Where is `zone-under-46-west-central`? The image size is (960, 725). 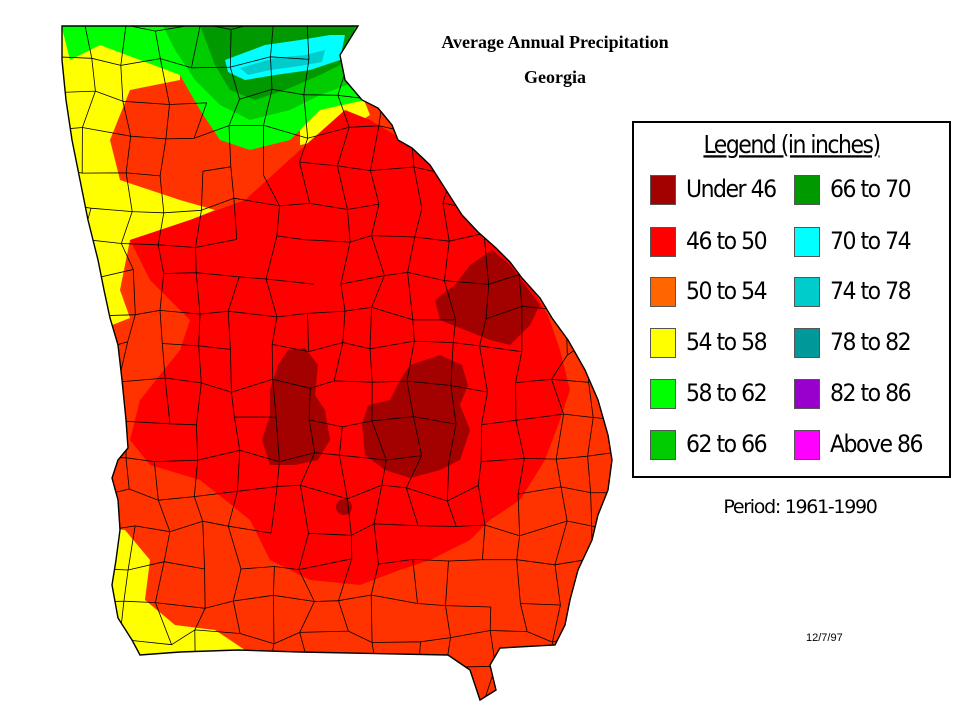 zone-under-46-west-central is located at coordinates (296, 406).